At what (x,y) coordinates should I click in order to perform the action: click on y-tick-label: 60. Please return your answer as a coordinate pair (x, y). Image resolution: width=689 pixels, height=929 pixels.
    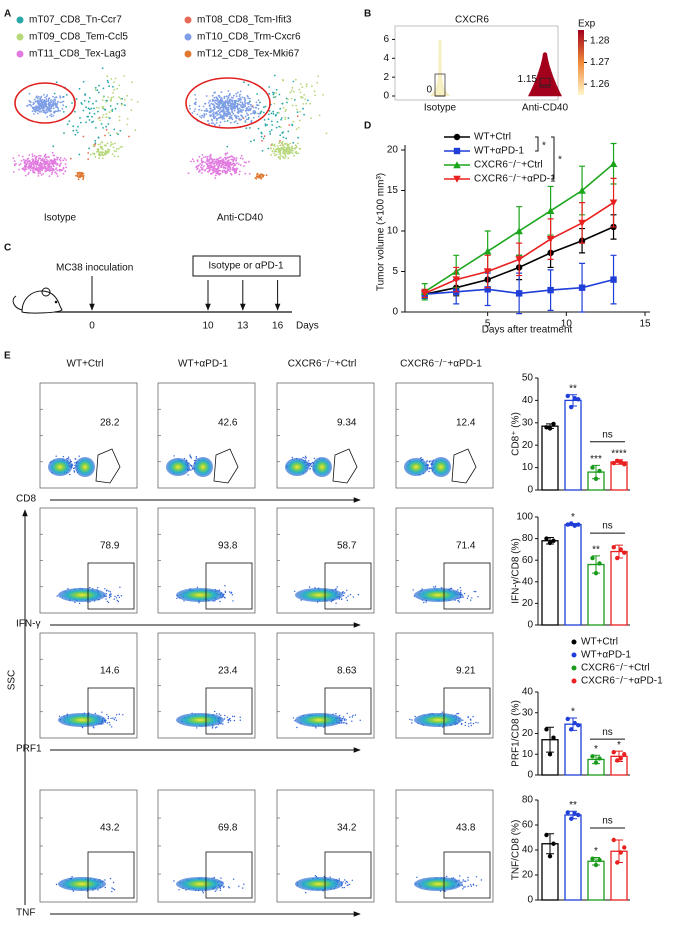
    Looking at the image, I should click on (528, 825).